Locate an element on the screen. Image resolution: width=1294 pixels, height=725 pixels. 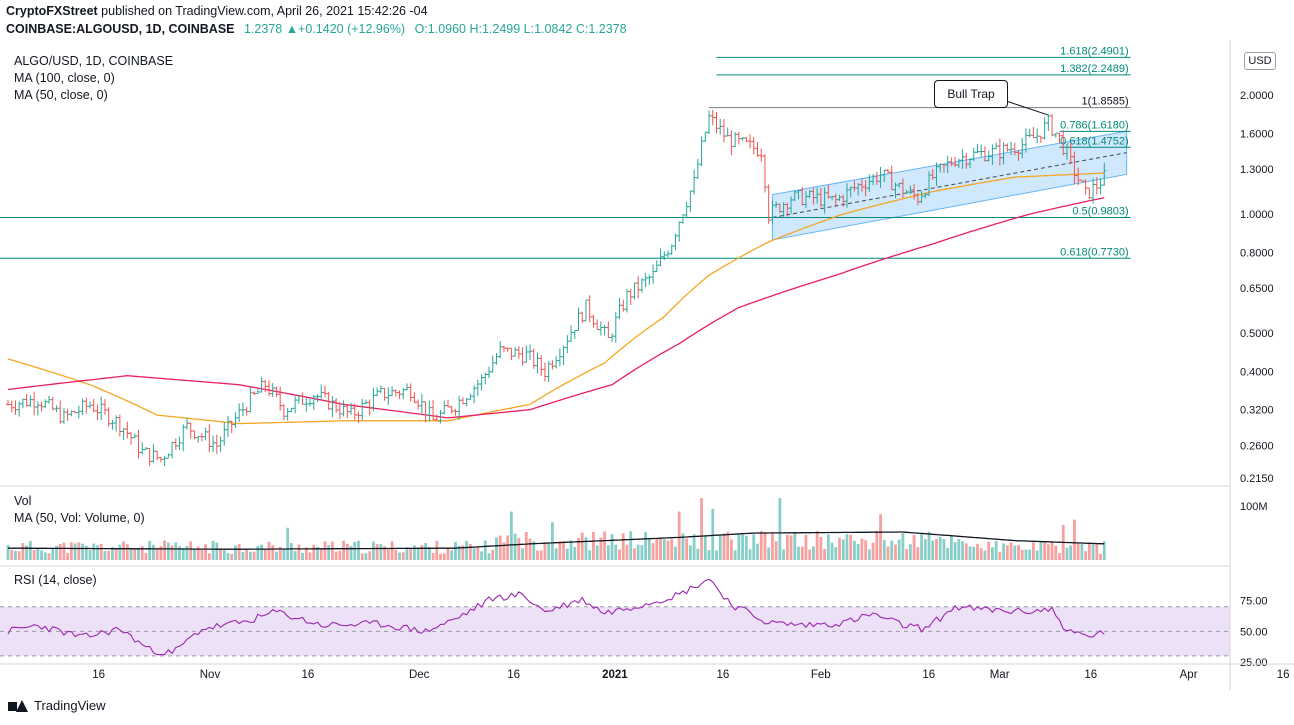
bull-trap-callout: Bull Trap is located at coordinates (971, 94).